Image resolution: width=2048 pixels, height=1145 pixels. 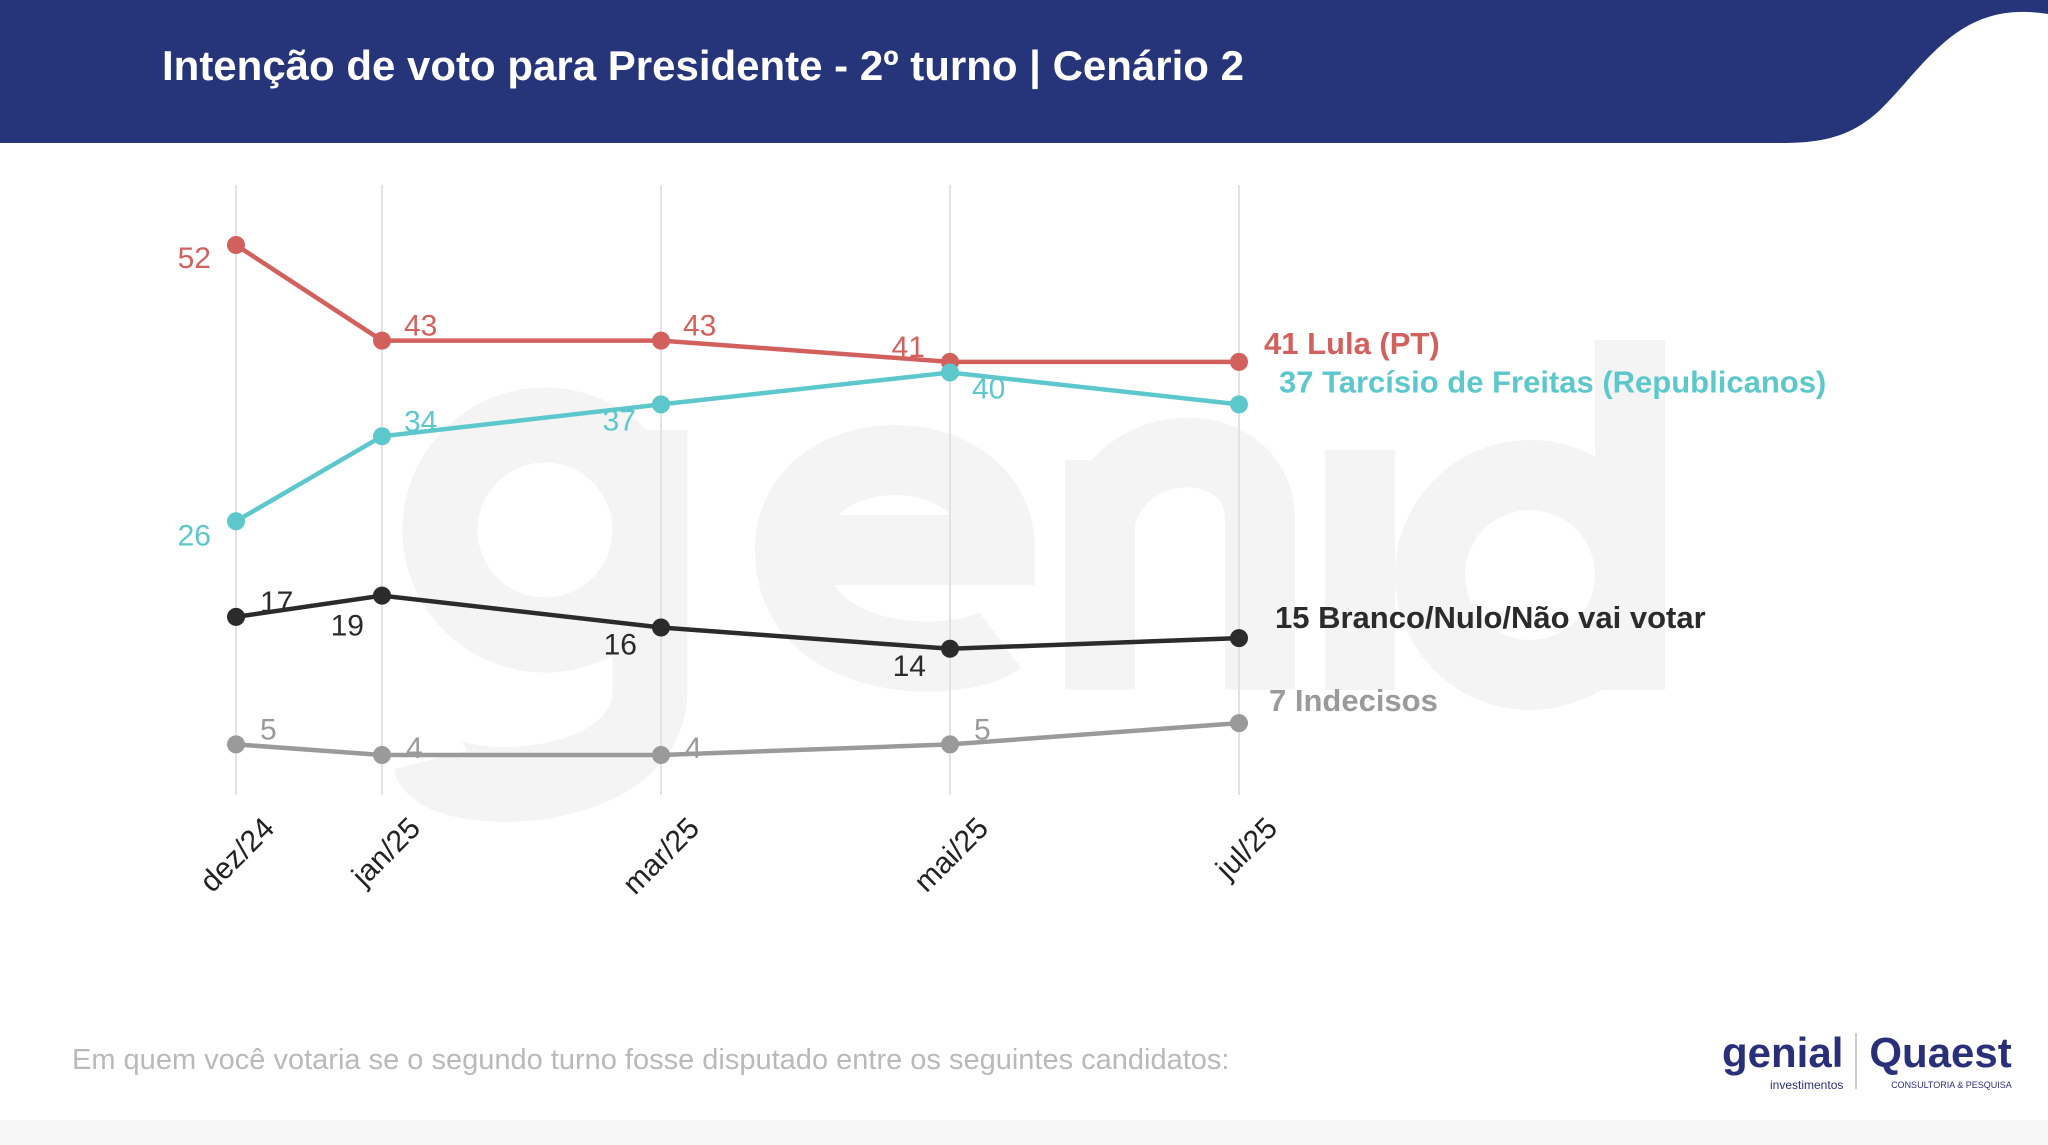 What do you see at coordinates (908, 347) in the screenshot?
I see `data-label: 41` at bounding box center [908, 347].